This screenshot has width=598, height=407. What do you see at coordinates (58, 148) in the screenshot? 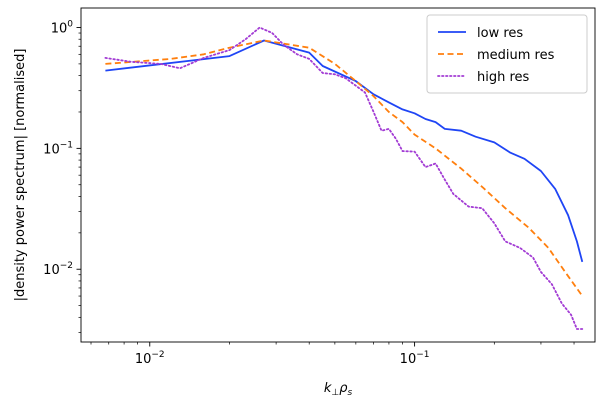
I see `y-tick-label: 10⁻¹` at bounding box center [58, 148].